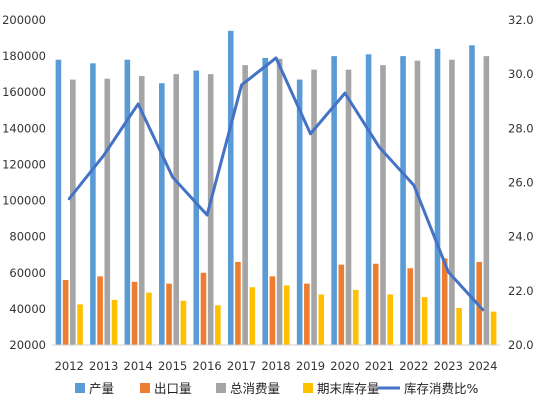  What do you see at coordinates (69, 366) in the screenshot?
I see `x-tick-label: 2012` at bounding box center [69, 366].